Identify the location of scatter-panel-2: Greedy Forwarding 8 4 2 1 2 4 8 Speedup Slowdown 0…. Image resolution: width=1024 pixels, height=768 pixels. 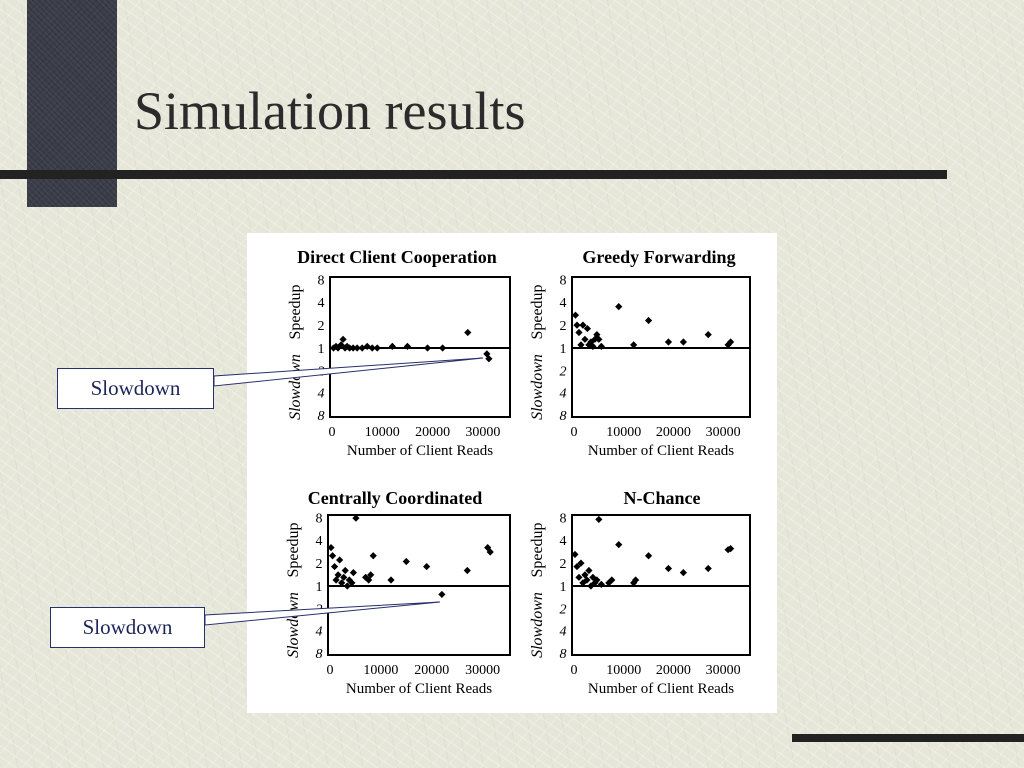
(640, 353).